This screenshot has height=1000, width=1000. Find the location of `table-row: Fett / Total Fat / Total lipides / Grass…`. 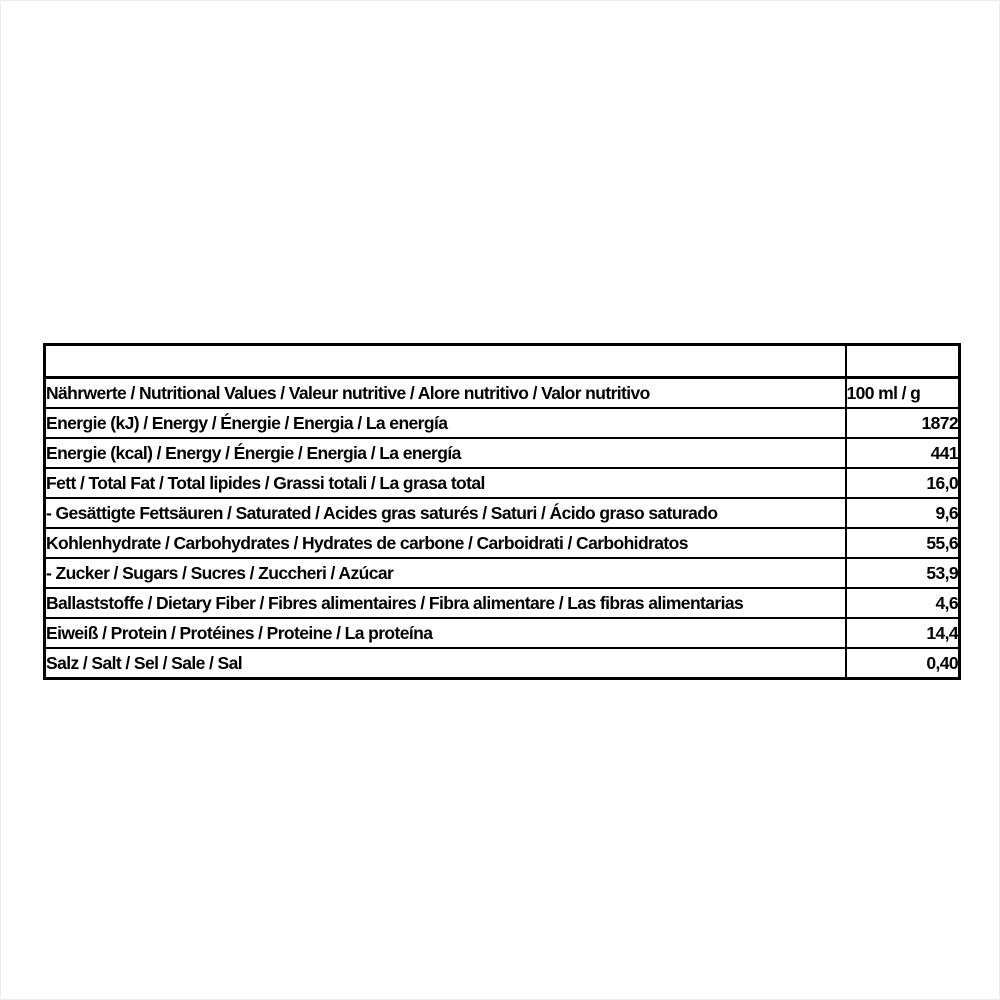

table-row: Fett / Total Fat / Total lipides / Grass… is located at coordinates (502, 483).